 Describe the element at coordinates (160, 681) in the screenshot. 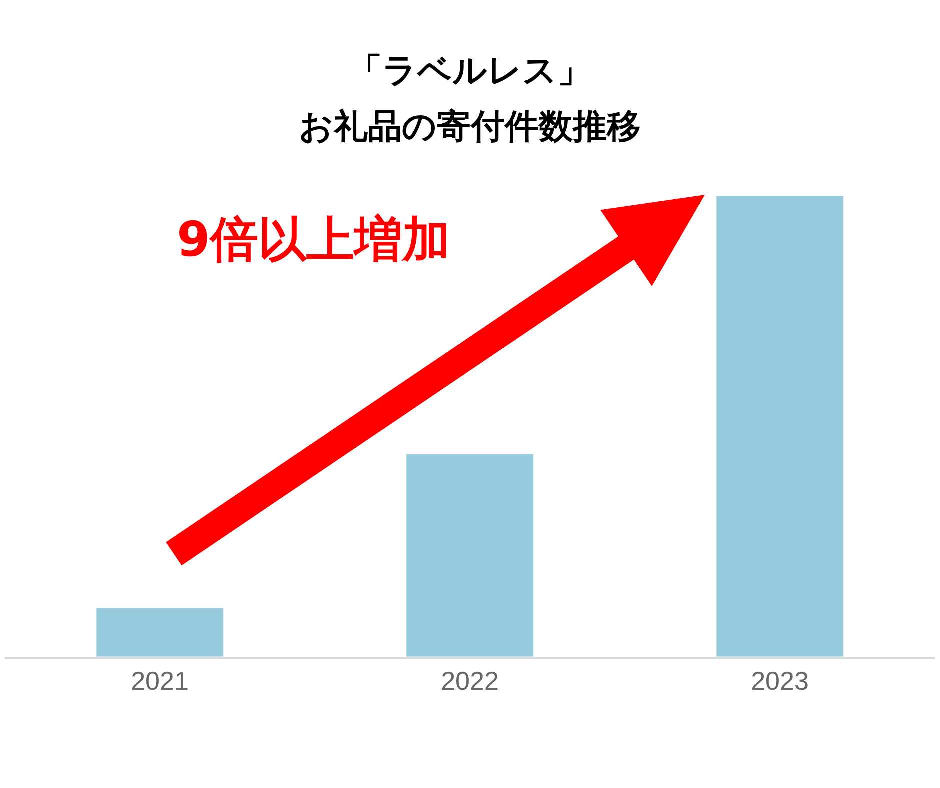

I see `x-tick-label: 2021` at that location.